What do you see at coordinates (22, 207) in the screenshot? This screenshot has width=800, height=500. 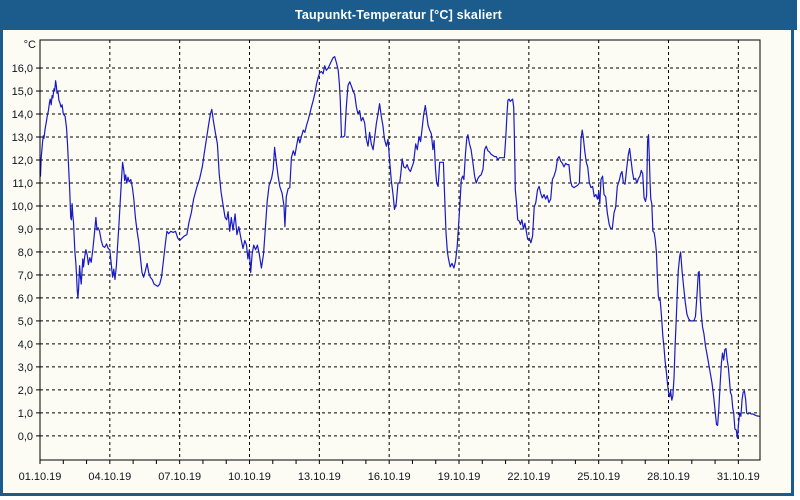 I see `y-tick-label: 10,0` at bounding box center [22, 207].